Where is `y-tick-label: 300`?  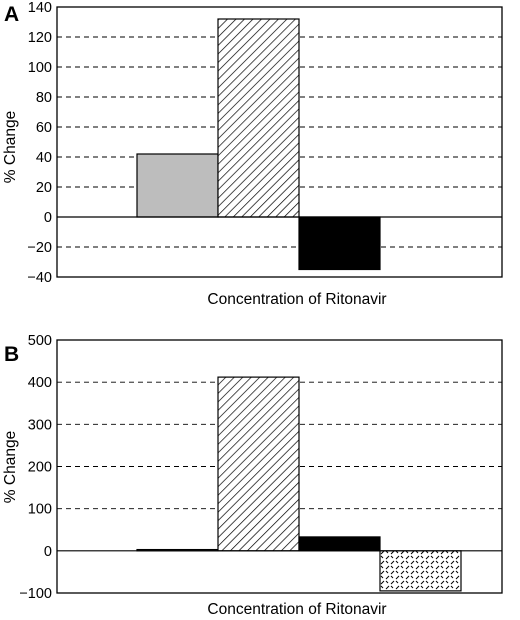
y-tick-label: 300 is located at coordinates (40, 425).